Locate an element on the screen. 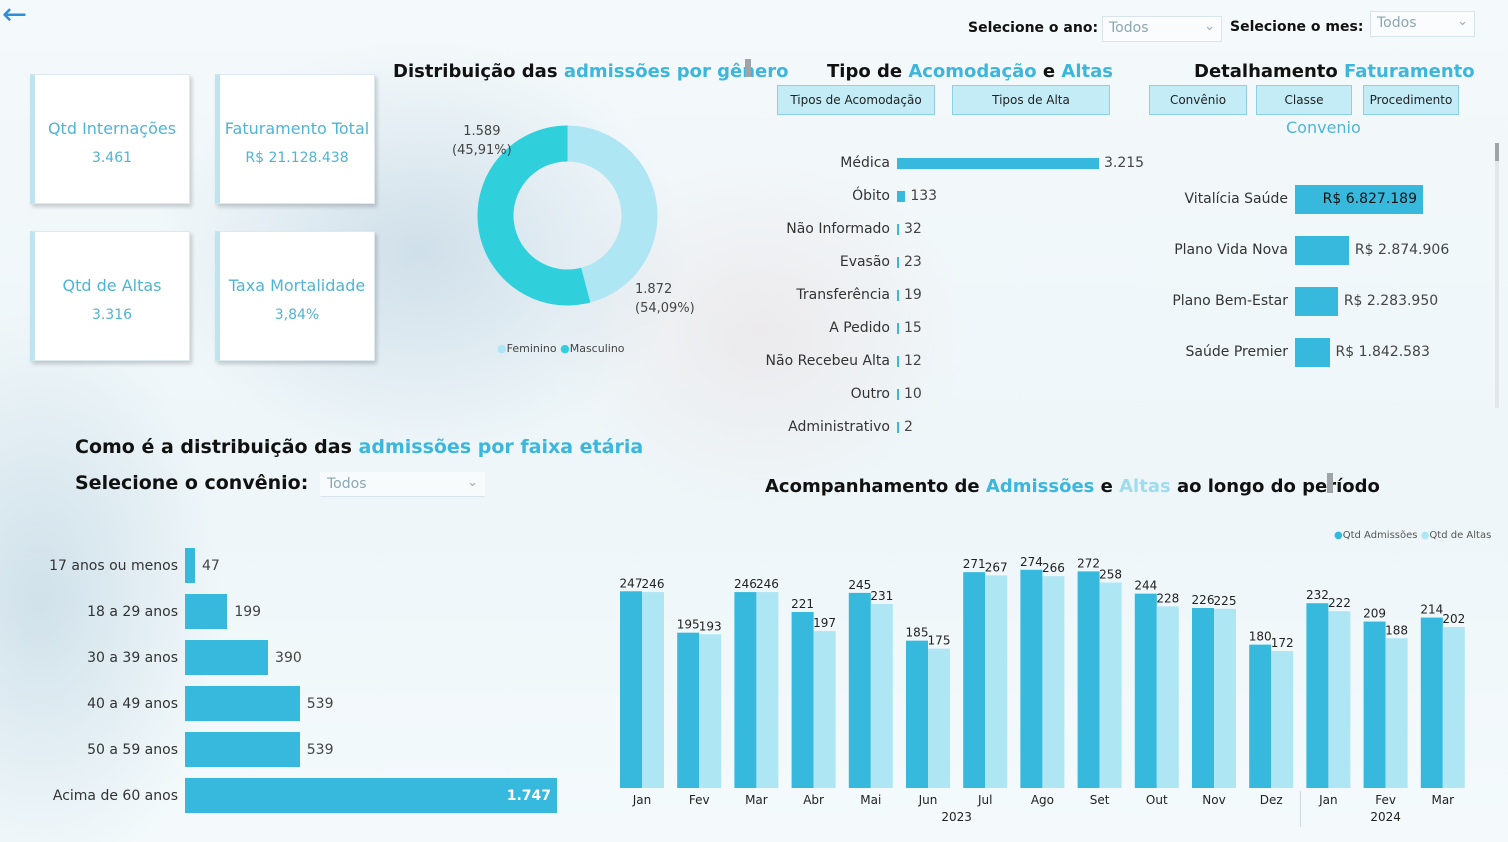 The width and height of the screenshot is (1508, 842). faixa-bar-value: 539 is located at coordinates (320, 750).